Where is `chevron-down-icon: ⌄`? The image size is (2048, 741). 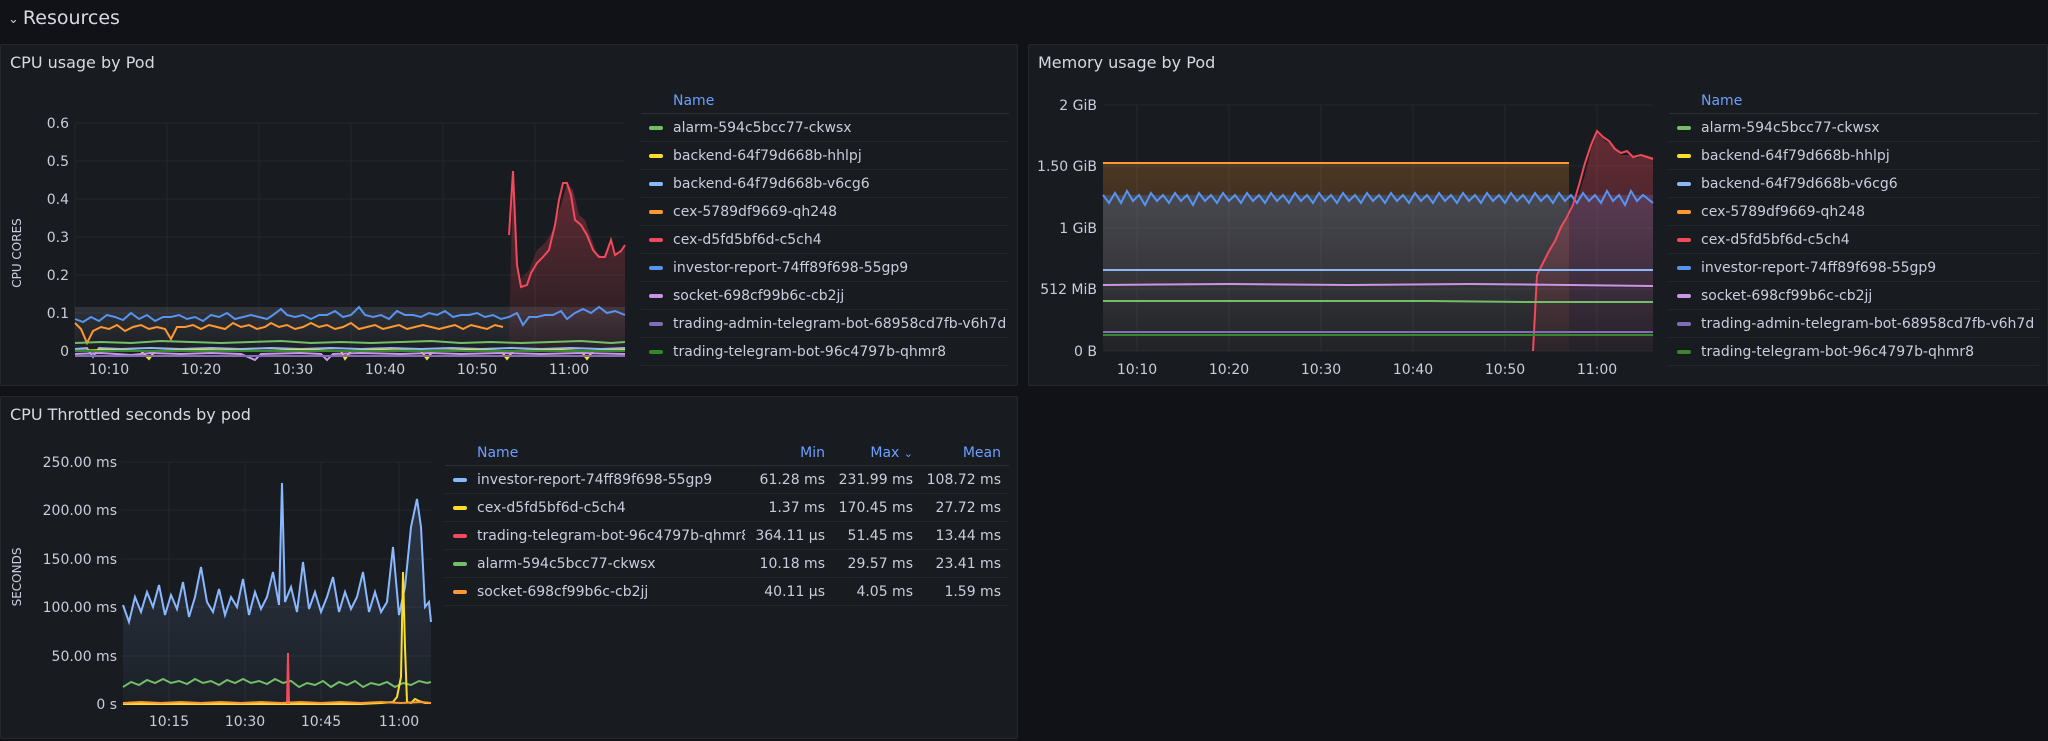 chevron-down-icon: ⌄ is located at coordinates (13, 19).